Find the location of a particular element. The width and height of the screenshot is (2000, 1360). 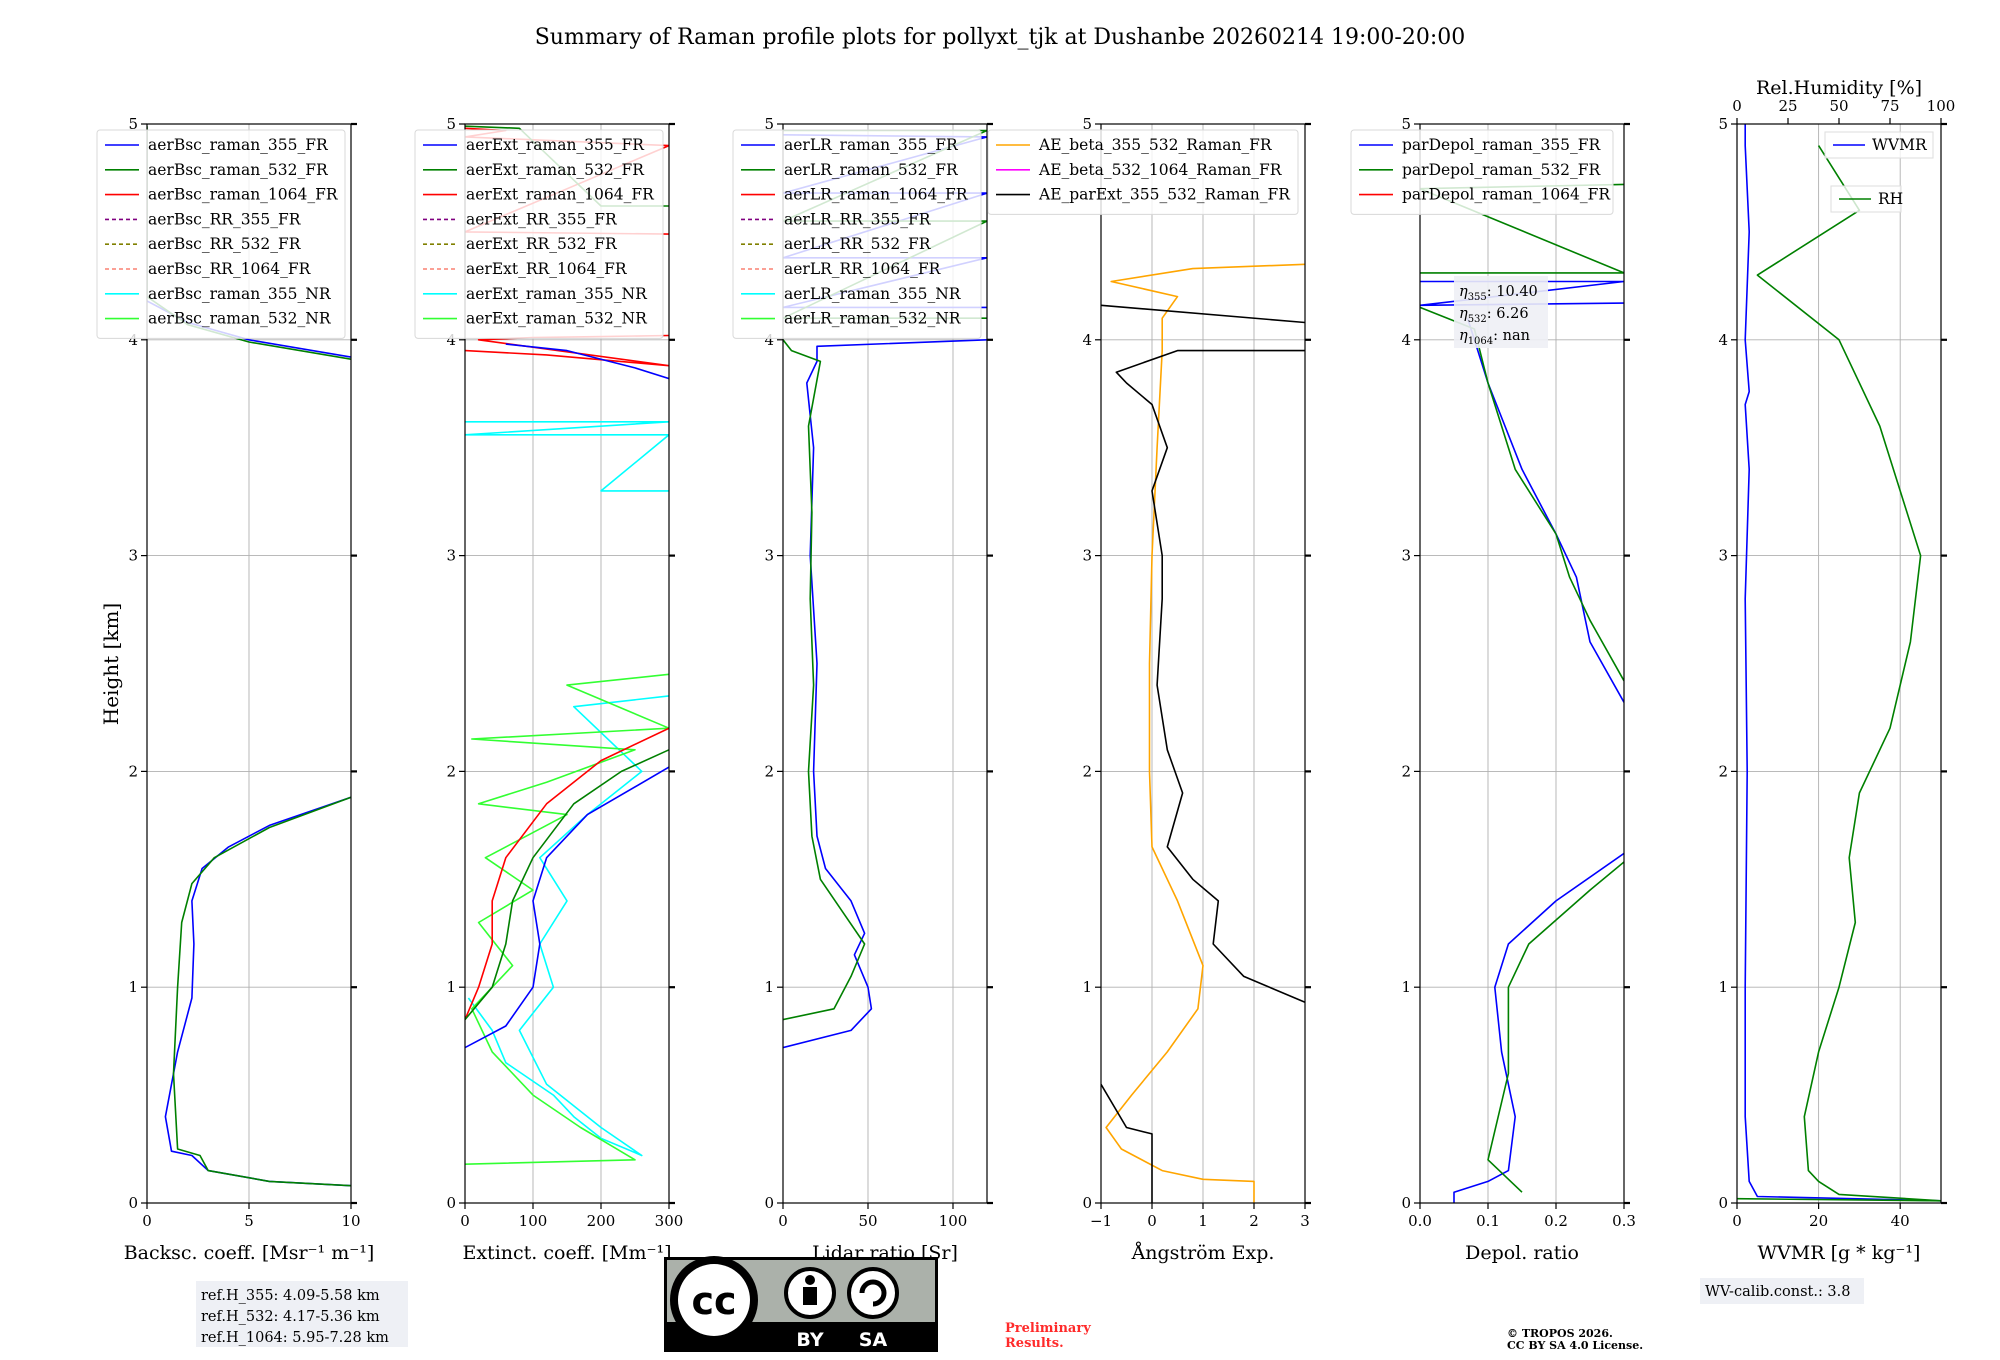

rh-axis-label: Rel.Humidity [%] is located at coordinates (1839, 88).